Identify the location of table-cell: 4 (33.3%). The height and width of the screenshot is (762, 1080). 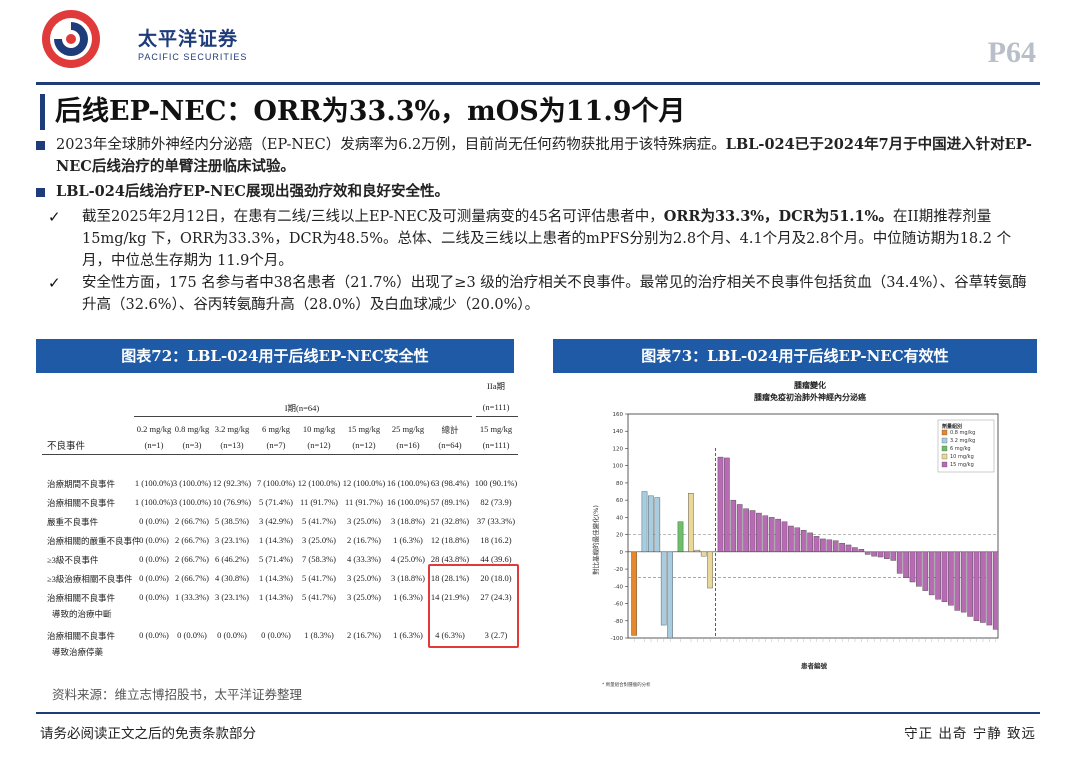
(364, 559).